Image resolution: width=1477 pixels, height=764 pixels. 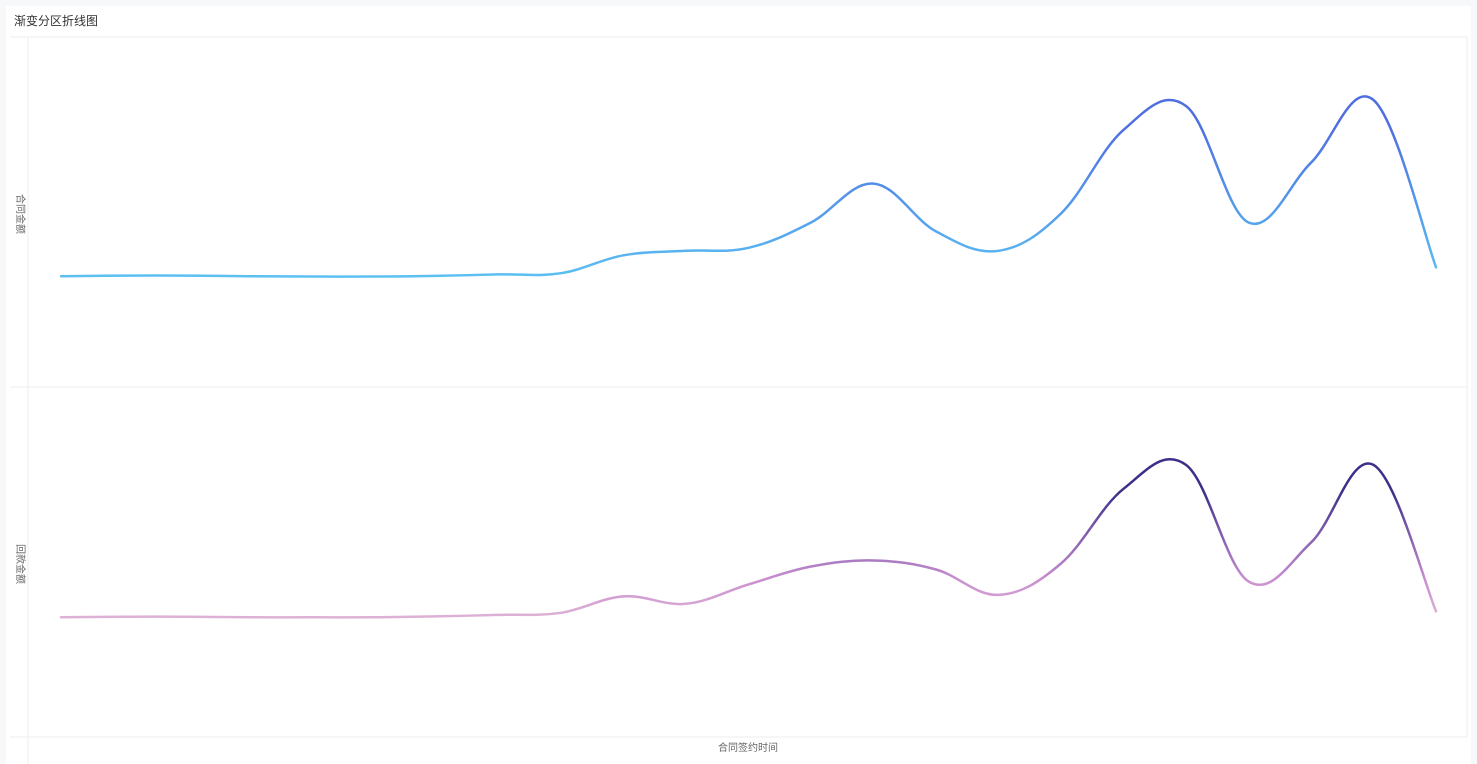 What do you see at coordinates (20, 564) in the screenshot?
I see `bottom-y-axis-label: 回款金额` at bounding box center [20, 564].